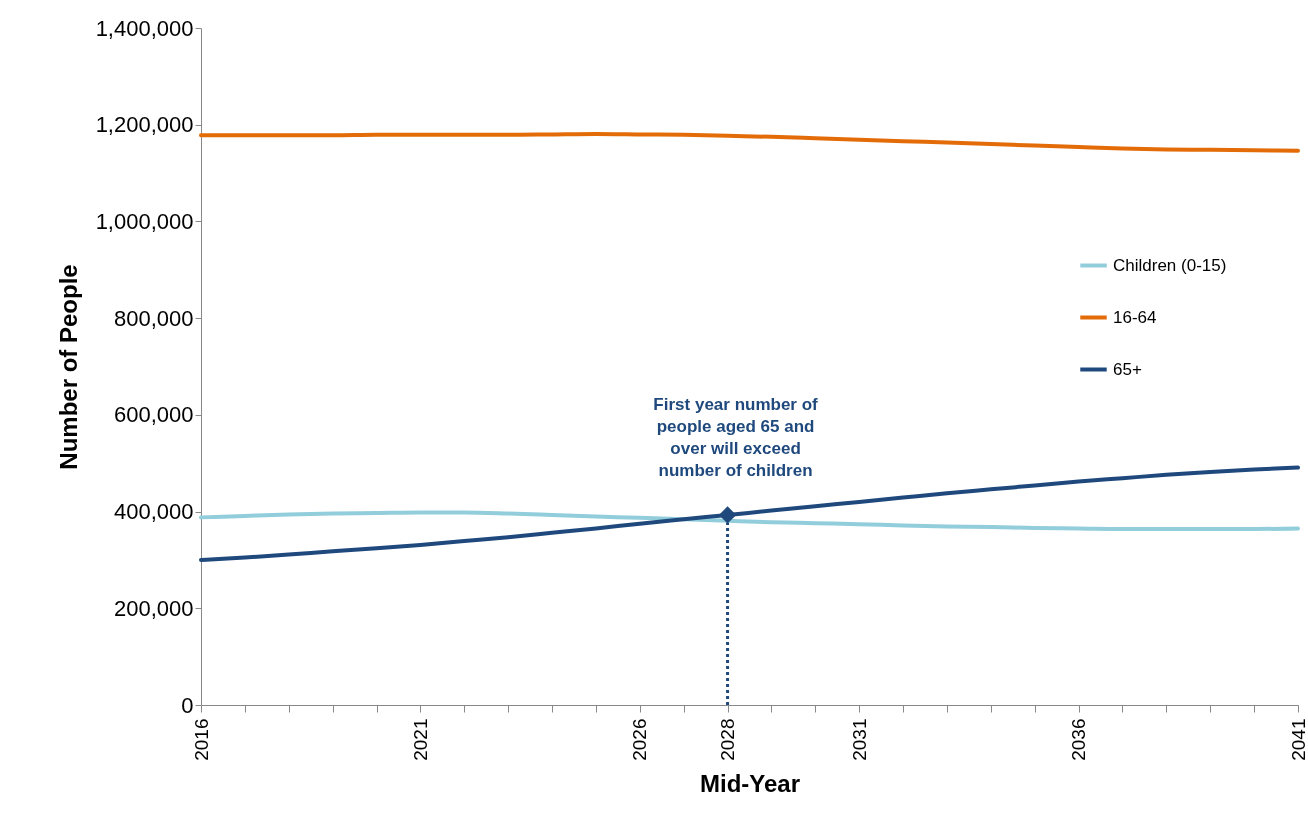 This screenshot has width=1308, height=821. What do you see at coordinates (144, 125) in the screenshot?
I see `y-tick-label: 1,200,000` at bounding box center [144, 125].